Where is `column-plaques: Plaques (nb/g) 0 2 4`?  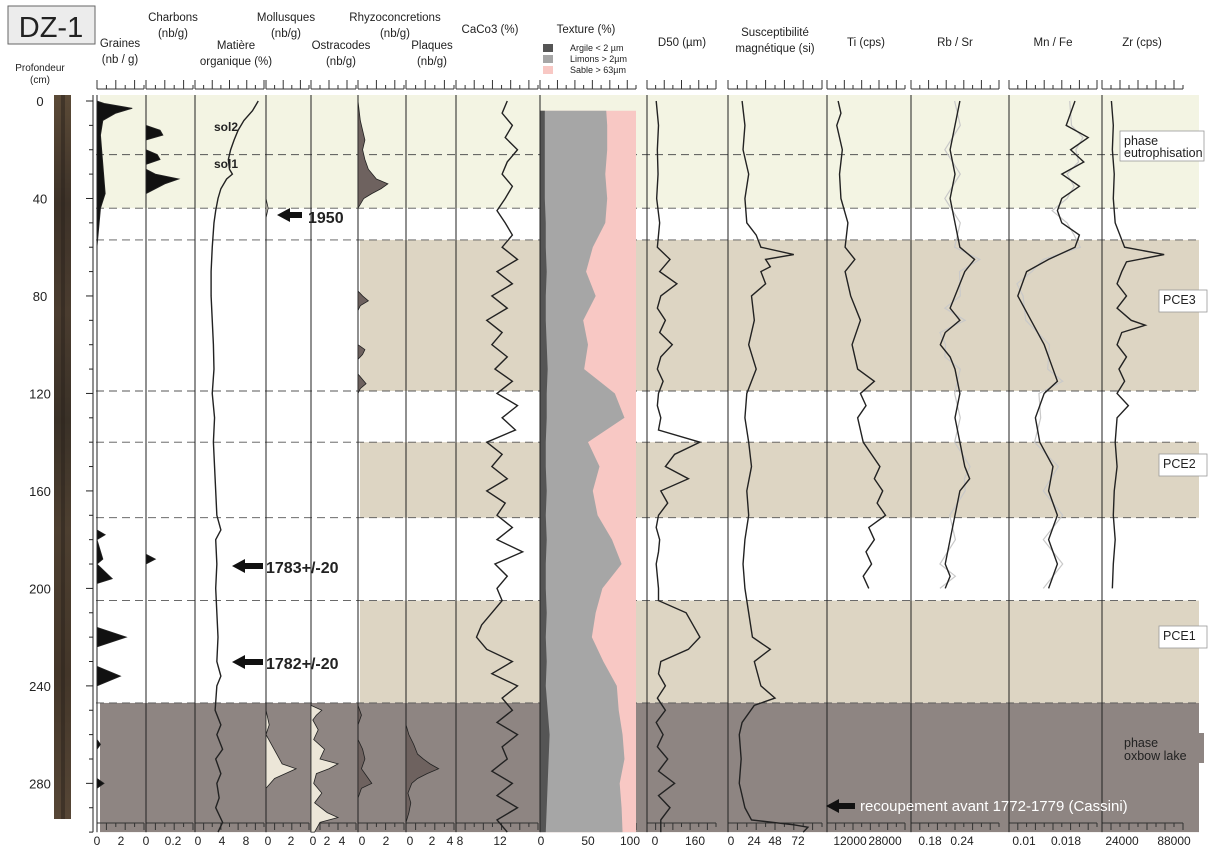 column-plaques: Plaques (nb/g) 0 2 4 is located at coordinates (430, 444).